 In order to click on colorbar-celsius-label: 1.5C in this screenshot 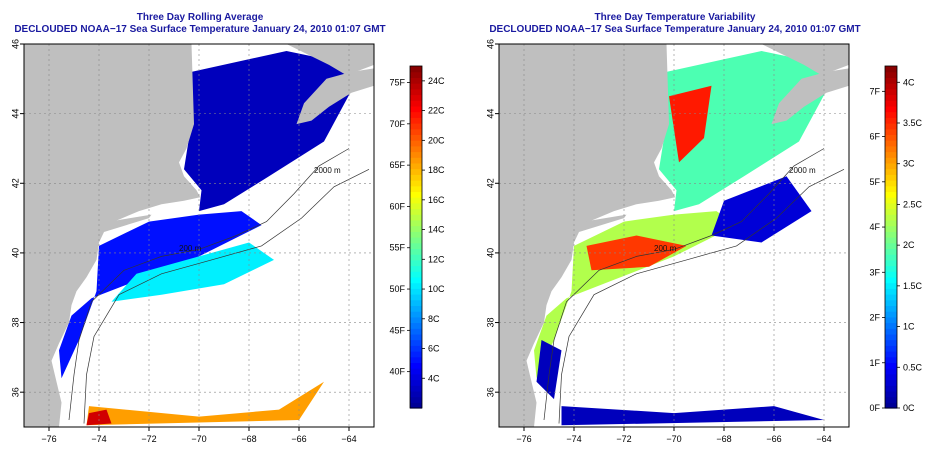, I will do `click(913, 286)`.